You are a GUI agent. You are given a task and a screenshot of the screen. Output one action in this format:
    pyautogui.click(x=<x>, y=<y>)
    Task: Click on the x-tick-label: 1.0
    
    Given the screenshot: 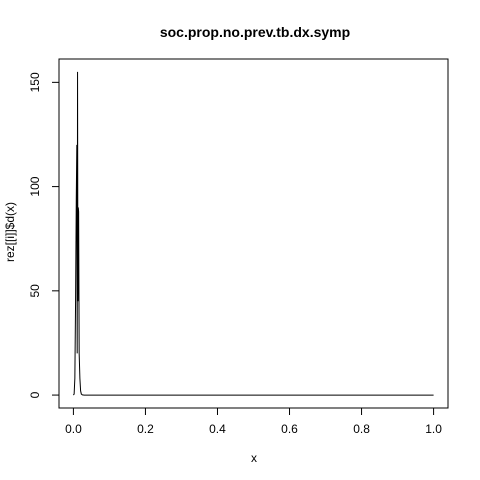 What is the action you would take?
    pyautogui.click(x=433, y=429)
    